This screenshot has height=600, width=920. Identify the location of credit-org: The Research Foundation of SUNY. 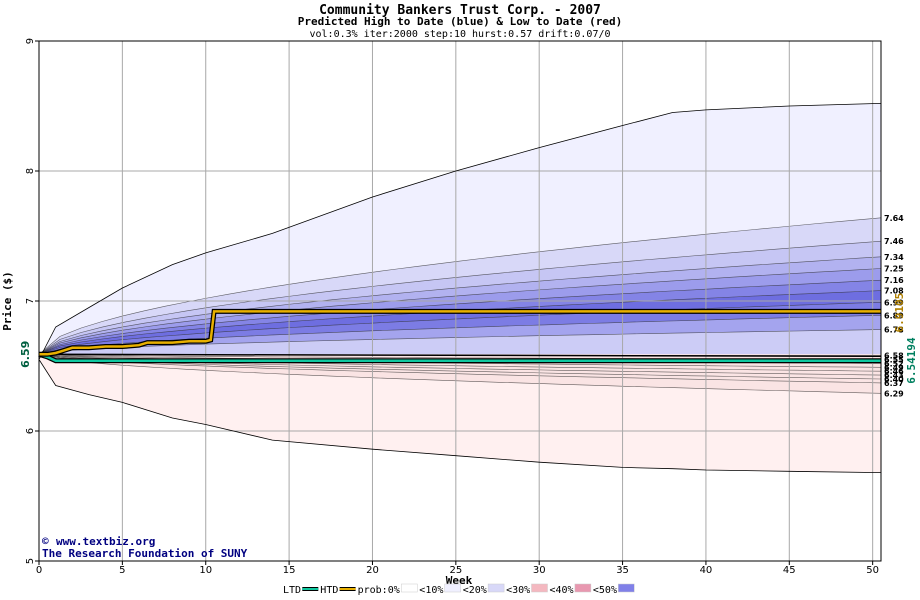
(145, 553).